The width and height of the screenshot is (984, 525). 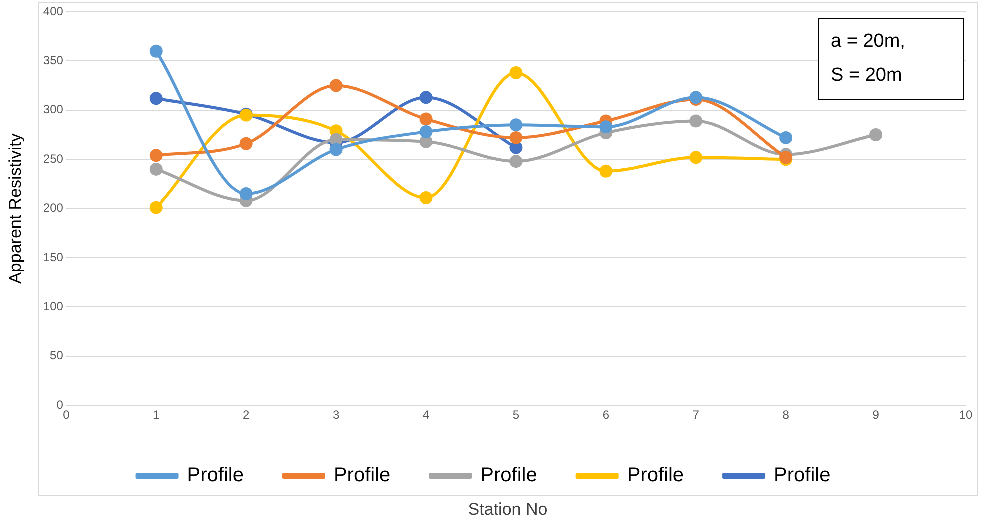 I want to click on x-axis-title: Station No, so click(x=508, y=510).